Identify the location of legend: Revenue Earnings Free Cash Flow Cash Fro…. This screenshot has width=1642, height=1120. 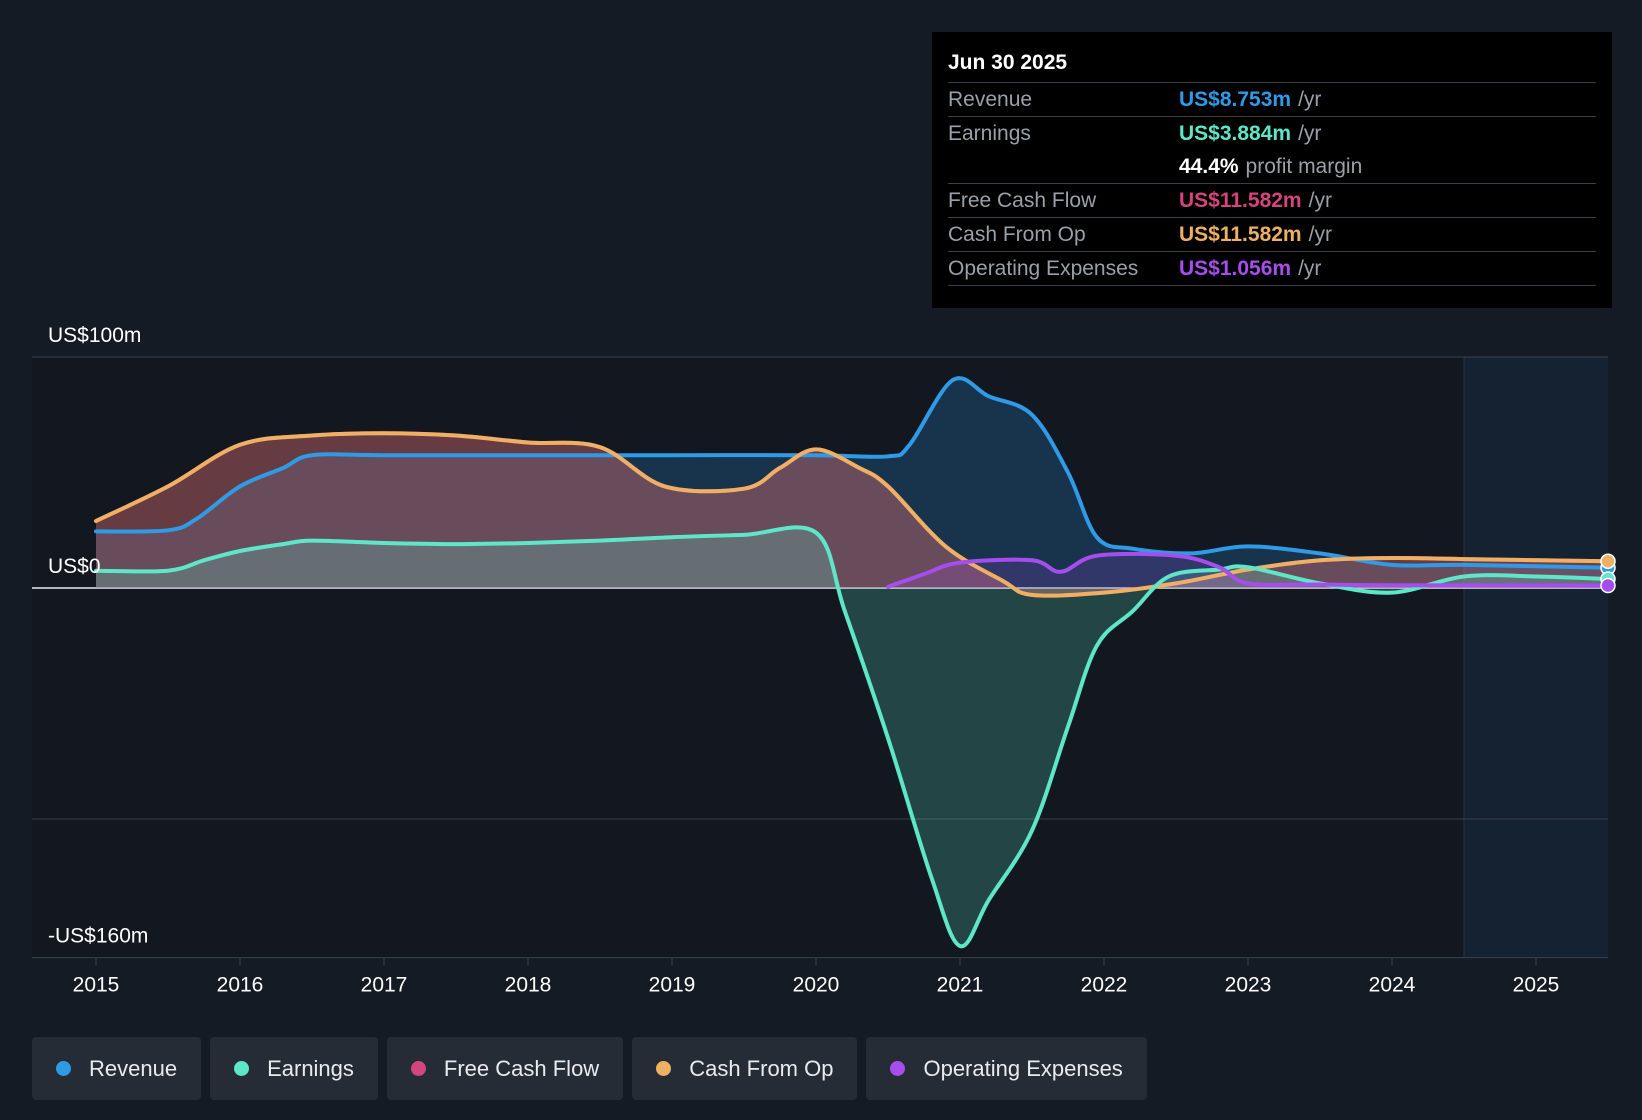
(594, 1068).